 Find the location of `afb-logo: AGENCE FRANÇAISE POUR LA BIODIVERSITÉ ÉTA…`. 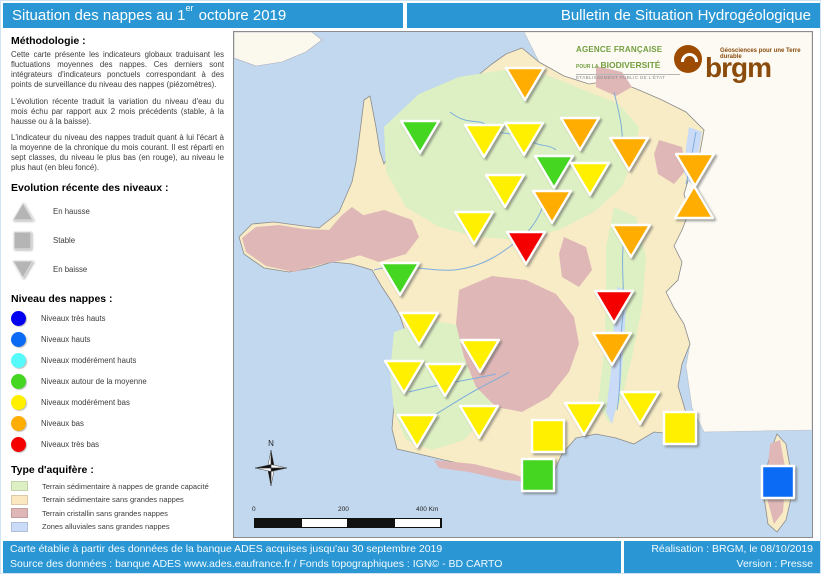

afb-logo: AGENCE FRANÇAISE POUR LA BIODIVERSITÉ ÉTA… is located at coordinates (628, 63).